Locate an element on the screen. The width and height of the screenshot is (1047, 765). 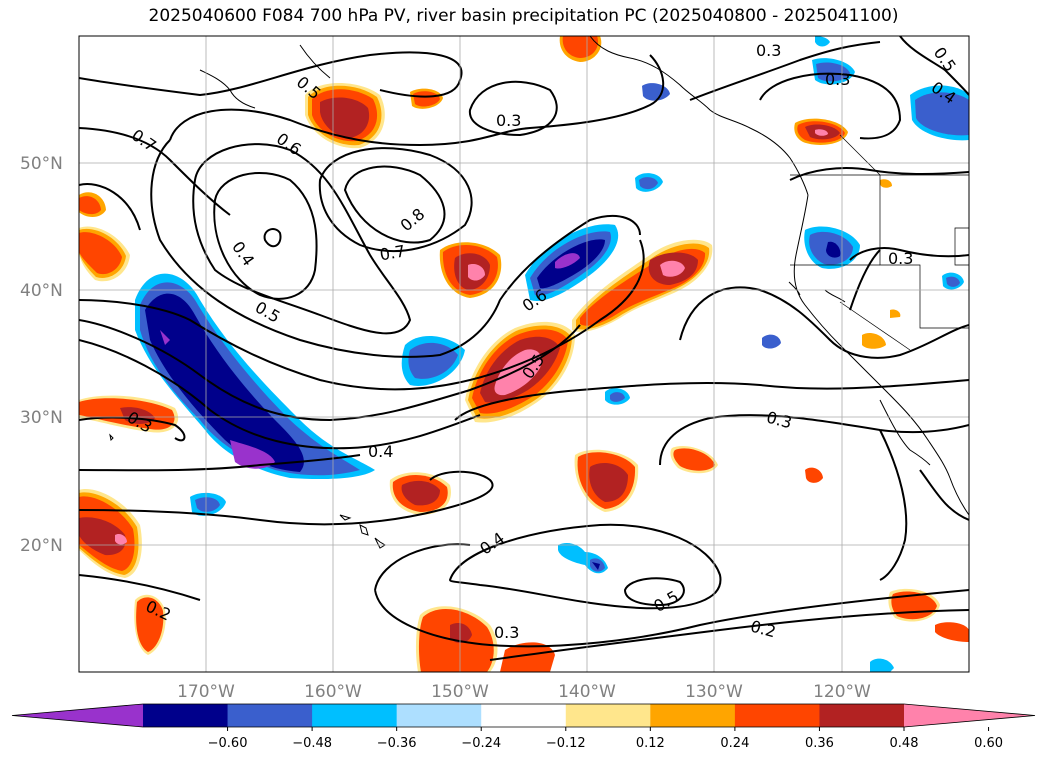
pv-contour-05-left is located at coordinates (362, 315).